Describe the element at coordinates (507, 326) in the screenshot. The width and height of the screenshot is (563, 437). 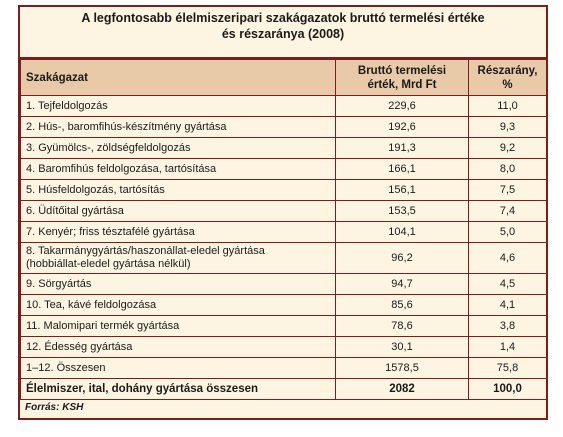
I see `row-share: 3,8` at that location.